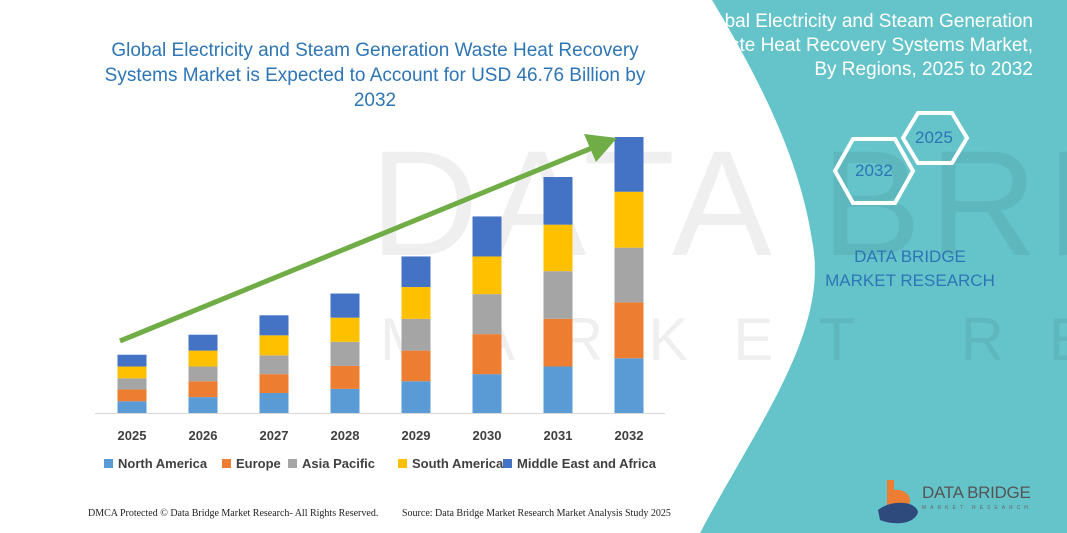 This screenshot has width=1067, height=533. Describe the element at coordinates (345, 435) in the screenshot. I see `x-tick-label: 2028` at that location.